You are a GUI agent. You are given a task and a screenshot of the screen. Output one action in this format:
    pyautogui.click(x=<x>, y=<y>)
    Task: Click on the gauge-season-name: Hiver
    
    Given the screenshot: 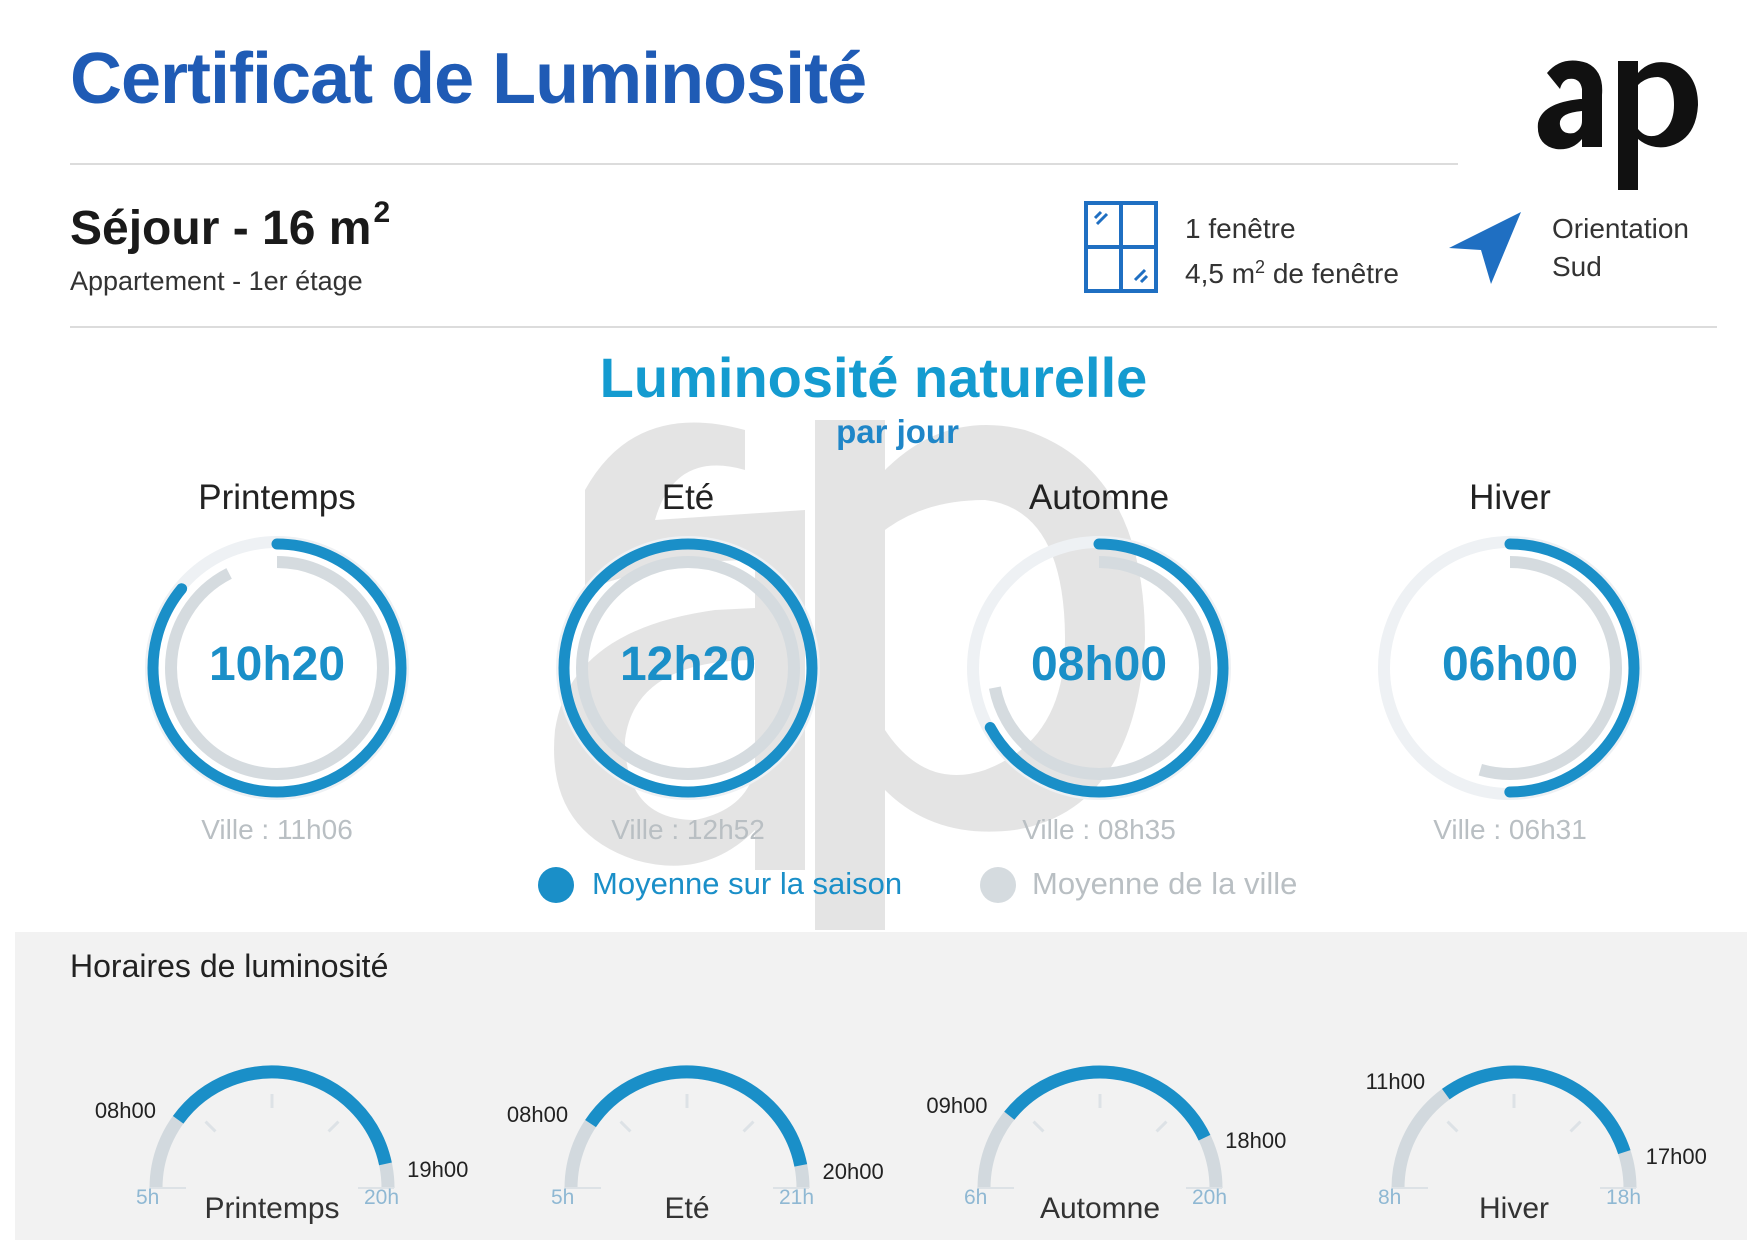 What is the action you would take?
    pyautogui.click(x=1513, y=1208)
    